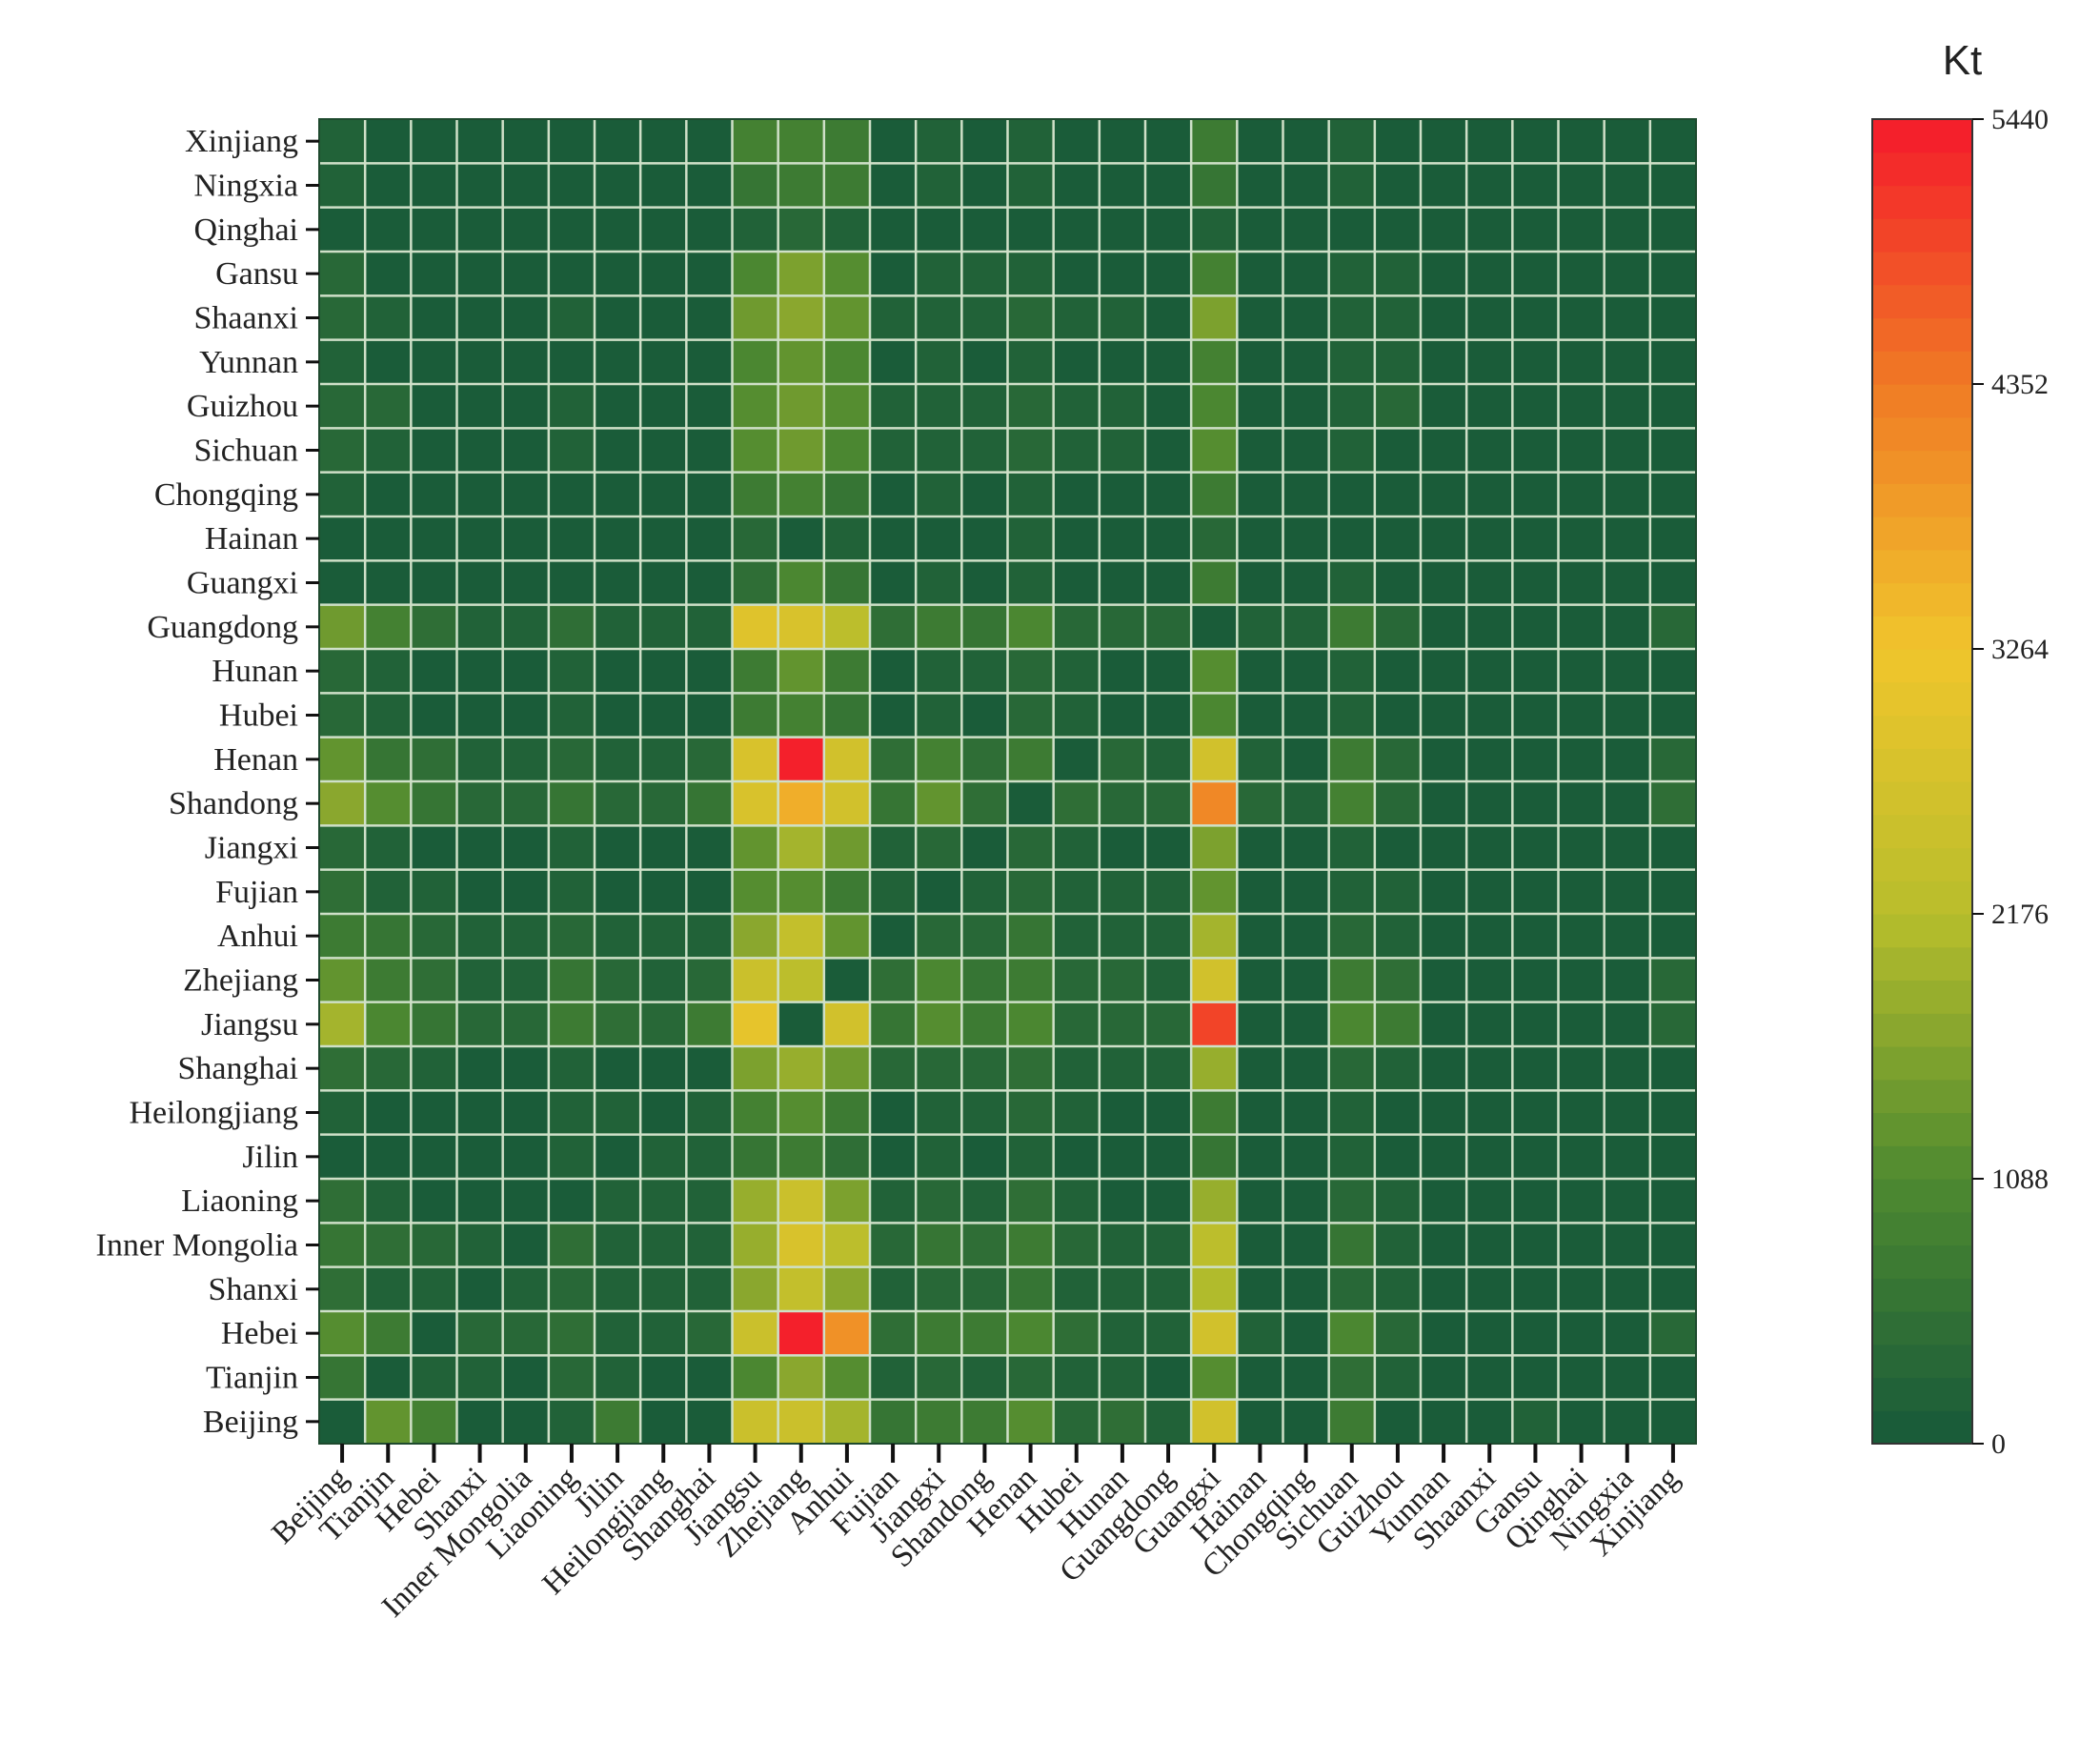 The width and height of the screenshot is (2100, 1740). I want to click on heatmap-cell-gansu-jiangxi, so click(939, 274).